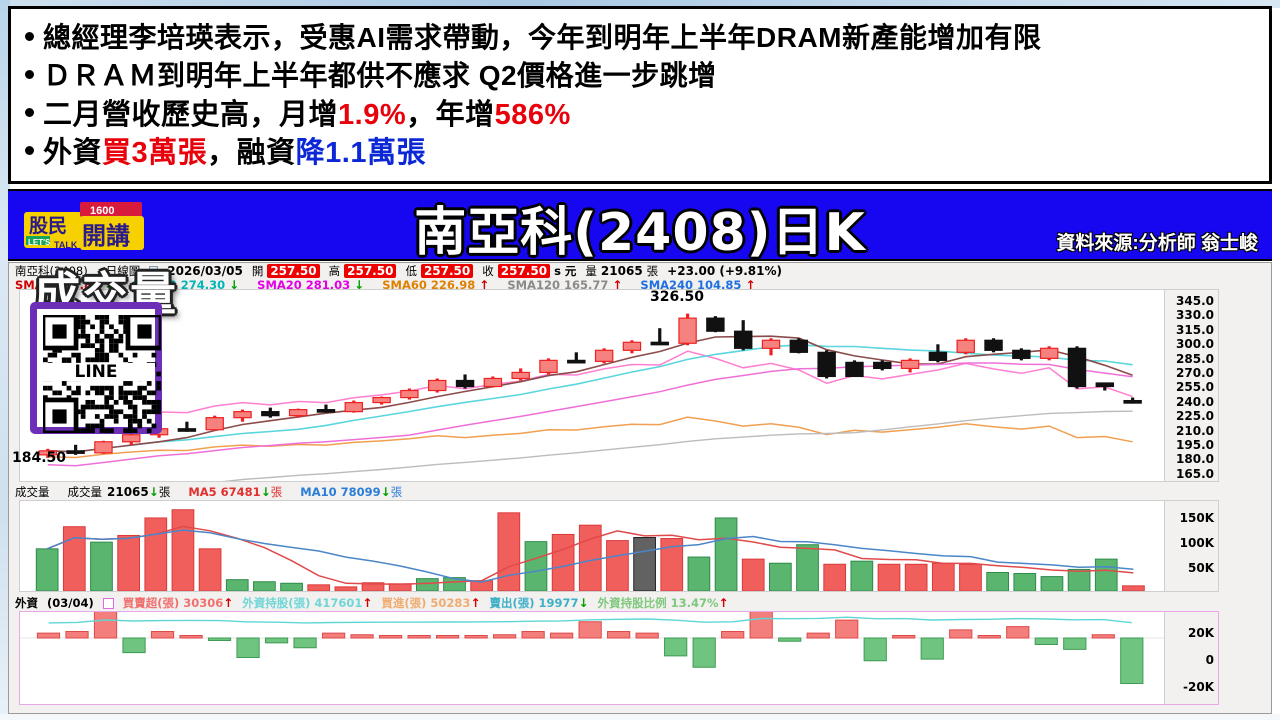 The width and height of the screenshot is (1280, 720). What do you see at coordinates (593, 658) in the screenshot?
I see `foreign-plot` at bounding box center [593, 658].